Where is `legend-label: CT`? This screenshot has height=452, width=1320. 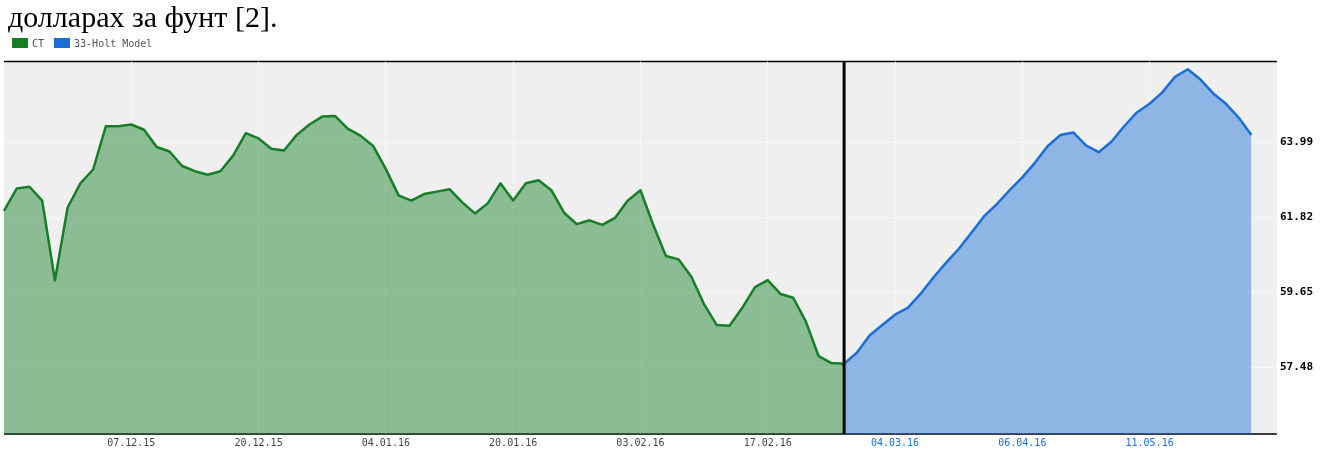 legend-label: CT is located at coordinates (38, 43).